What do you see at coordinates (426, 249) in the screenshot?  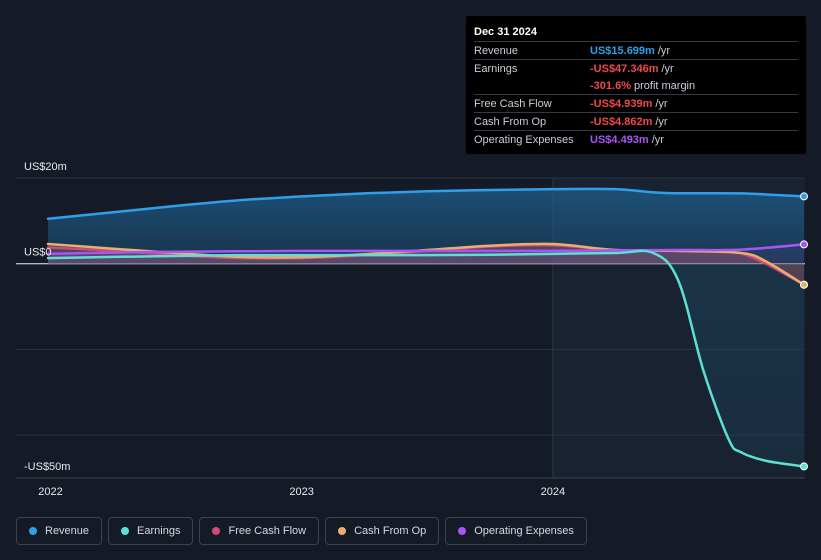 I see `line-operating-expenses` at bounding box center [426, 249].